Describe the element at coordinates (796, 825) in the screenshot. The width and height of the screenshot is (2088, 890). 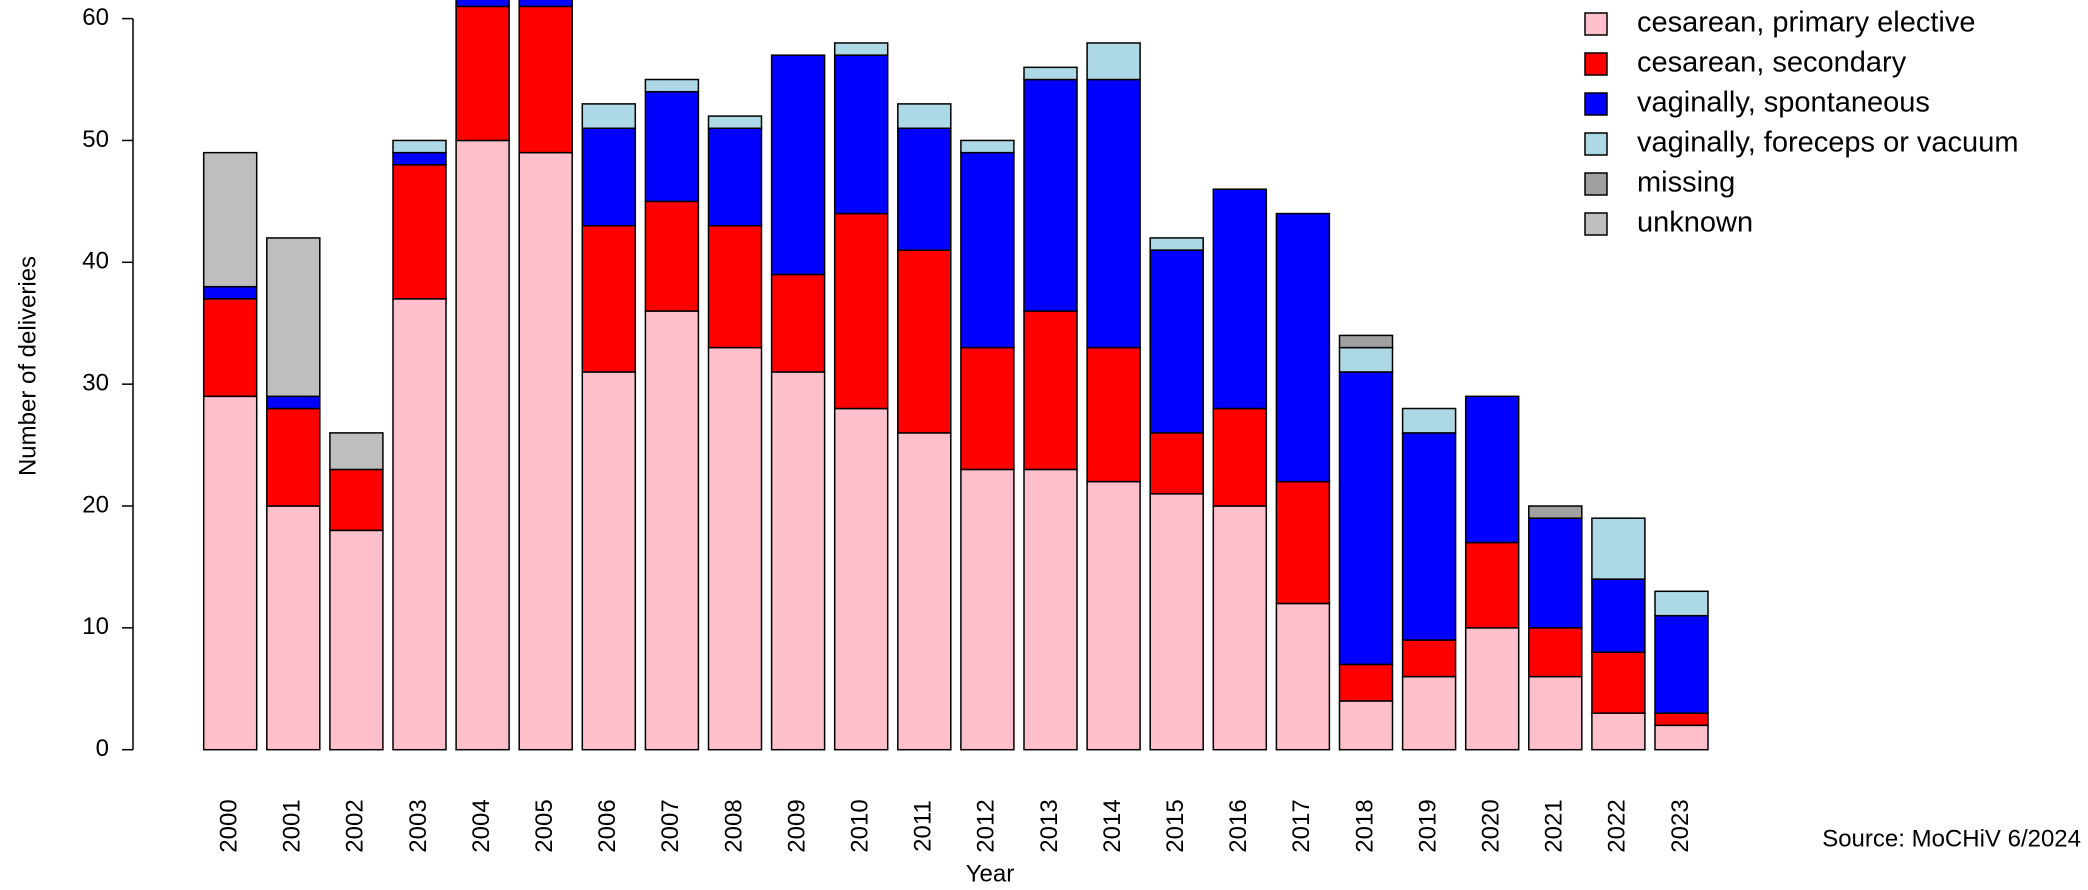
I see `x-tick-label: 2009` at that location.